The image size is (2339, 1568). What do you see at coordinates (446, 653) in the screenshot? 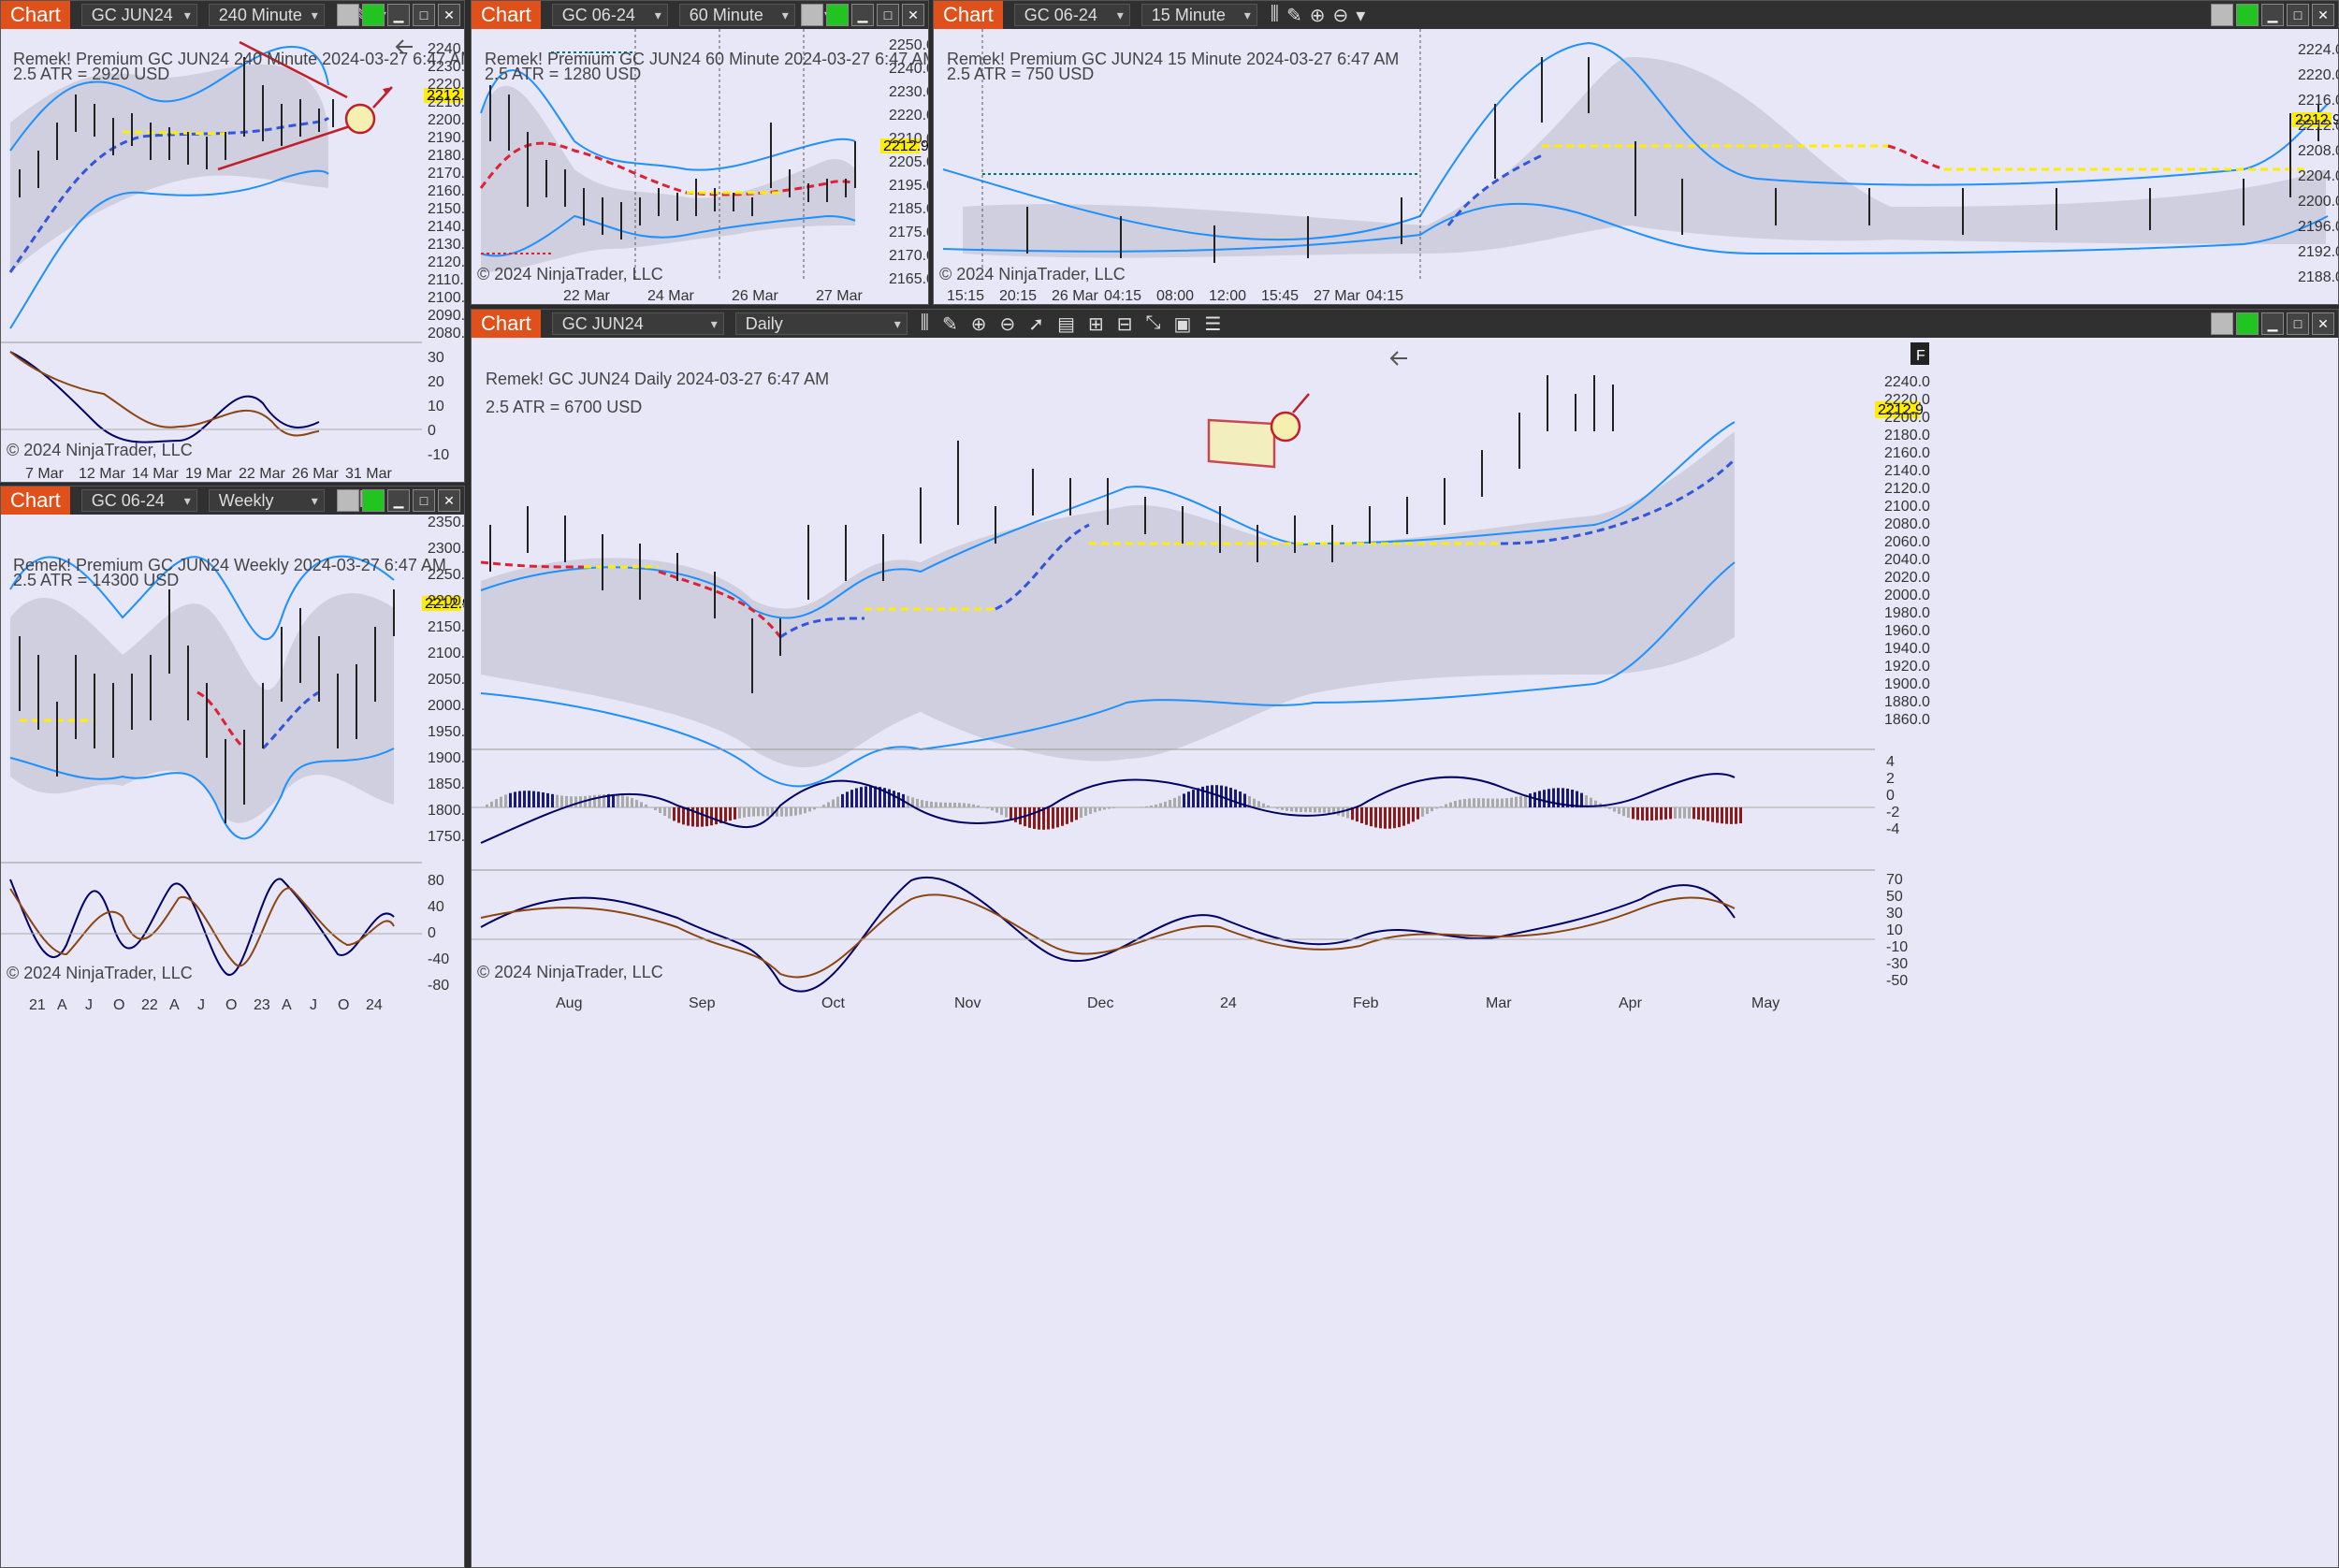
I see `y-tick-label: 2100.0` at bounding box center [446, 653].